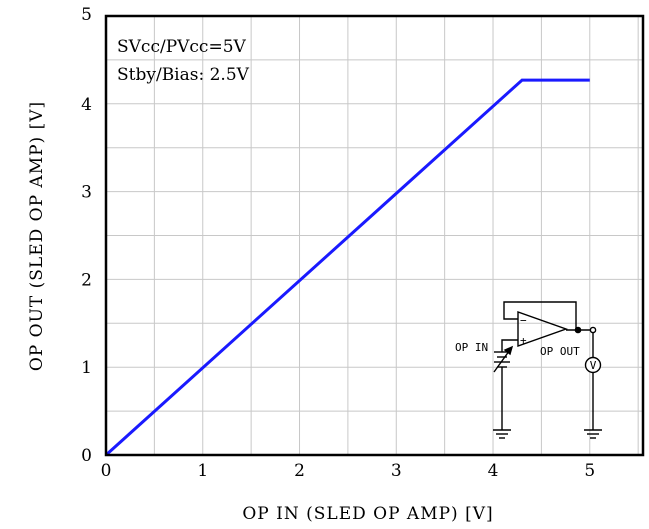 This screenshot has width=649, height=529. I want to click on y-axis-title: OP OUT (SLED OP AMP) [V], so click(37, 236).